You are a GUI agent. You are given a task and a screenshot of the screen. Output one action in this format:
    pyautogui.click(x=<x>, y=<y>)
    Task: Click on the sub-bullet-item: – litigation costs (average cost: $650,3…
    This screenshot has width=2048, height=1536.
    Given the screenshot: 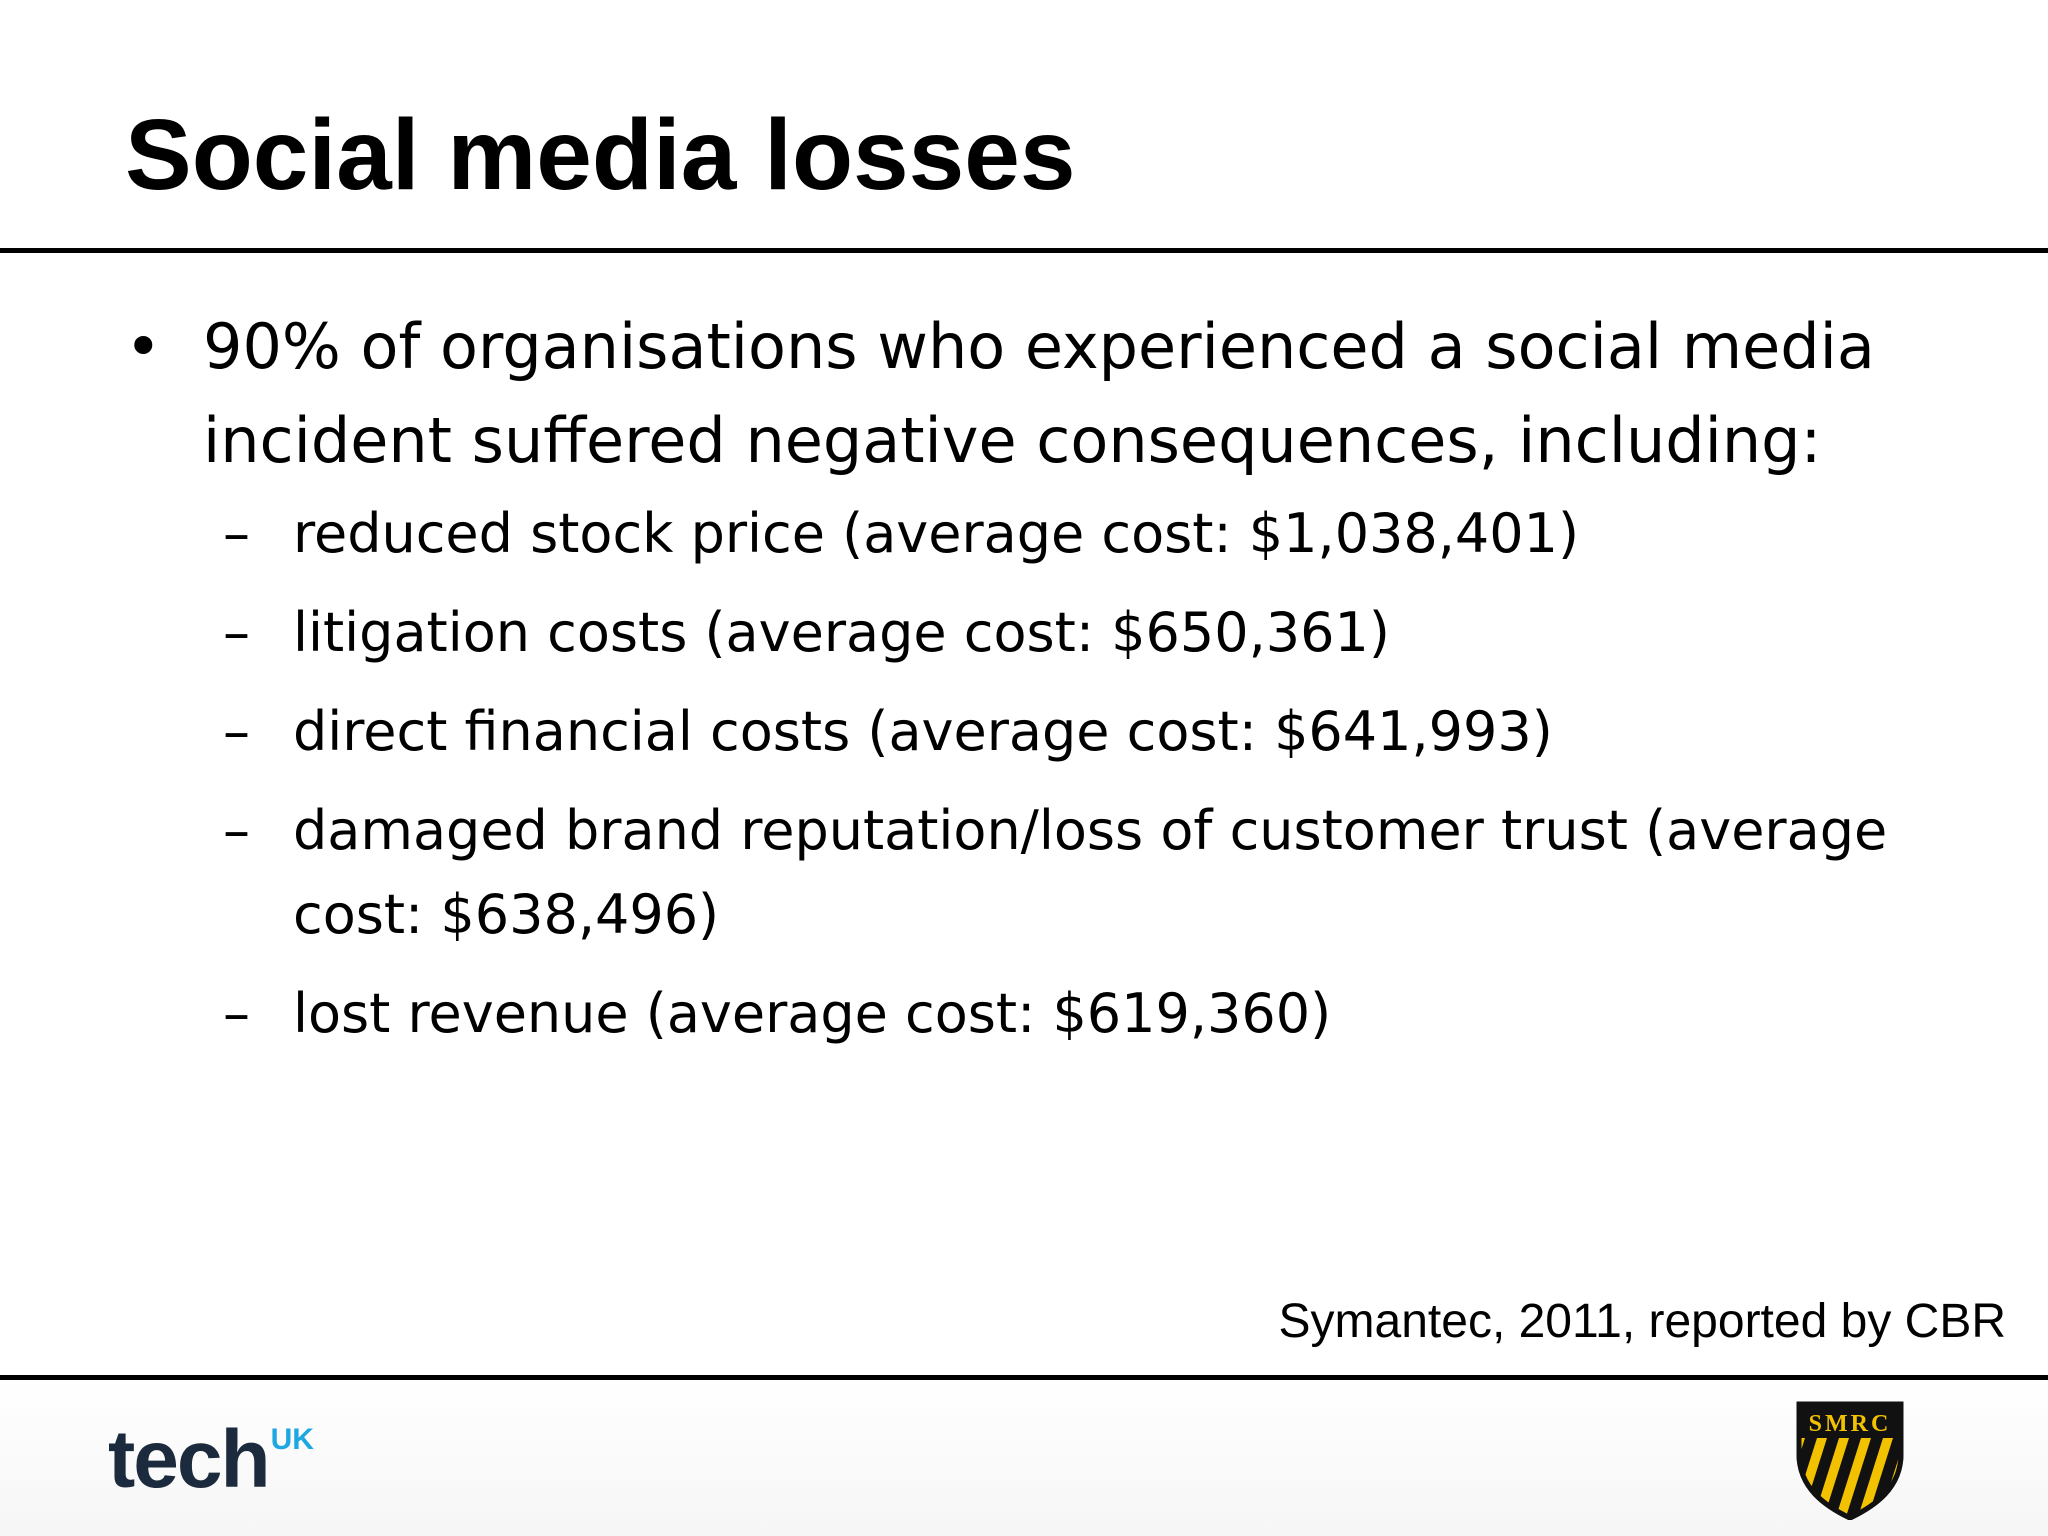 What is the action you would take?
    pyautogui.click(x=1065, y=633)
    